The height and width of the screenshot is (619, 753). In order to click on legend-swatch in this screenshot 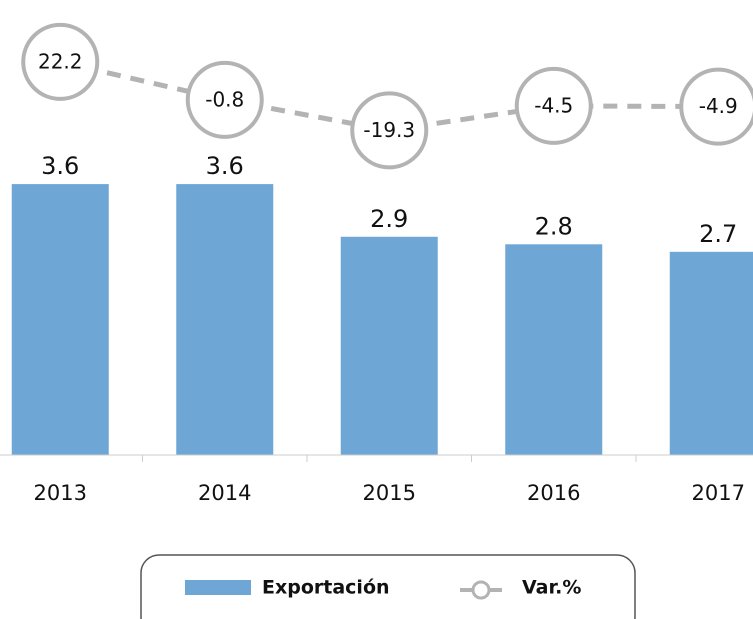, I will do `click(218, 587)`.